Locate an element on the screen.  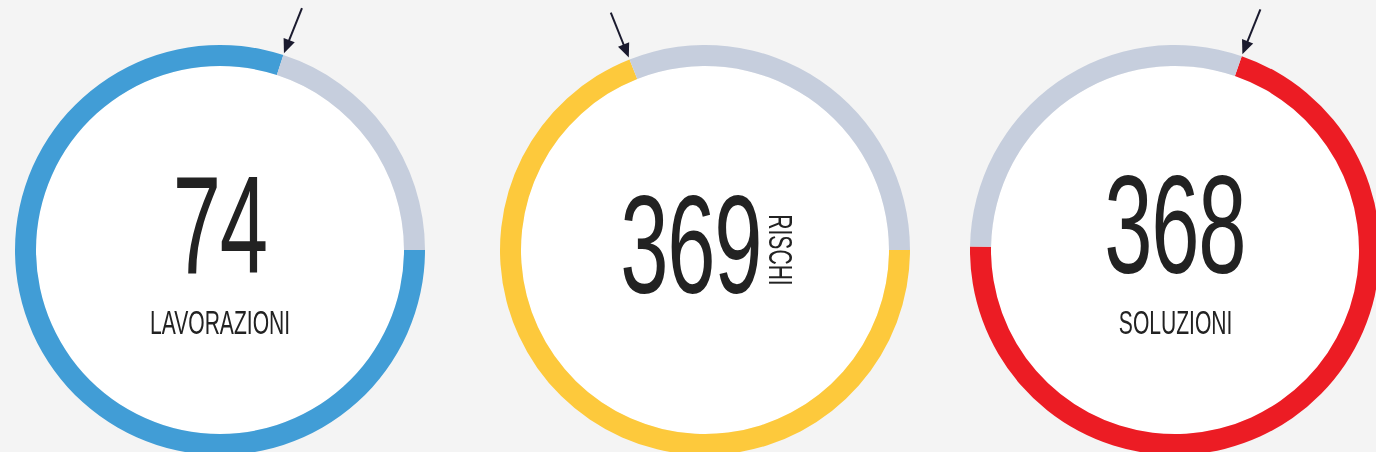
text: 74 is located at coordinates (219, 224).